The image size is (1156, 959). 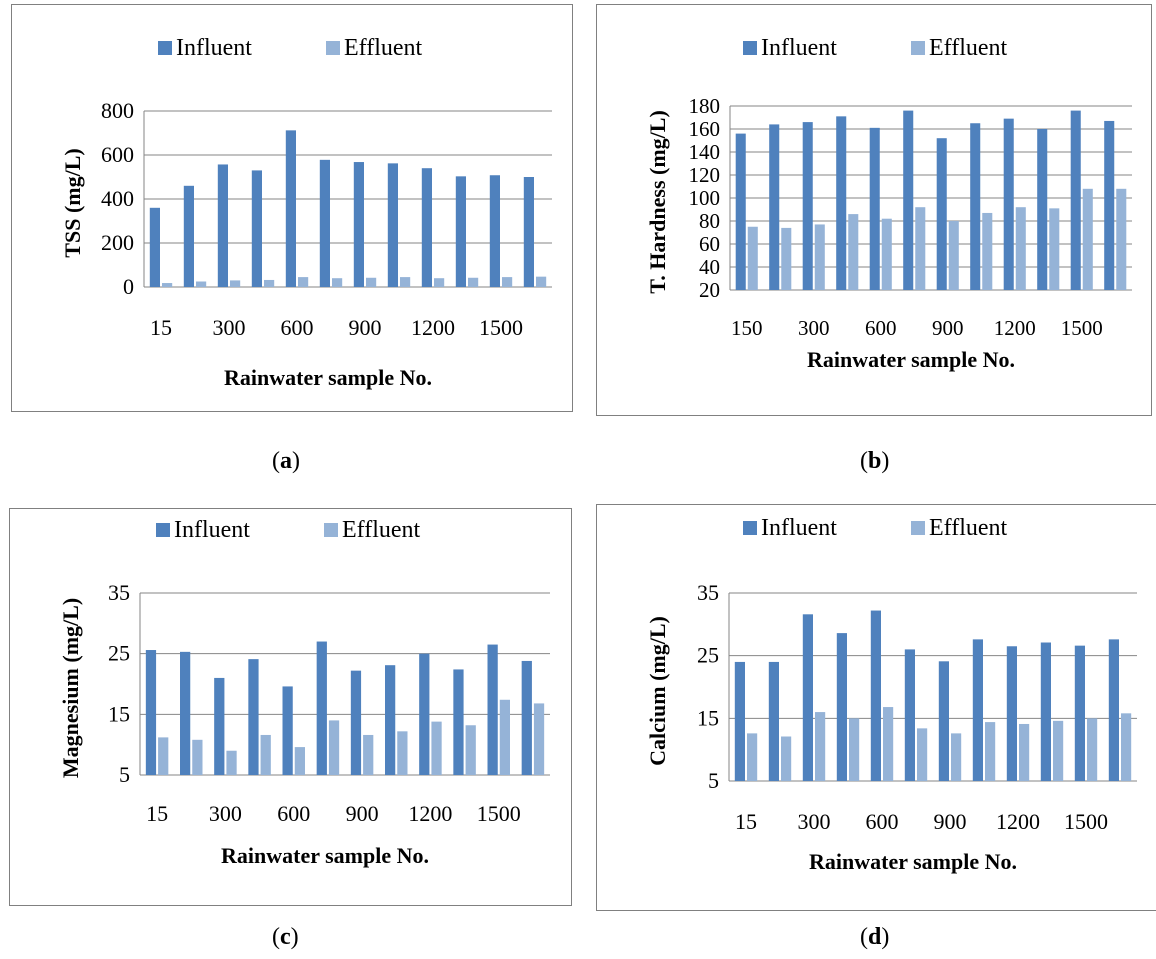 I want to click on y-tick-label: 40, so click(x=709, y=267).